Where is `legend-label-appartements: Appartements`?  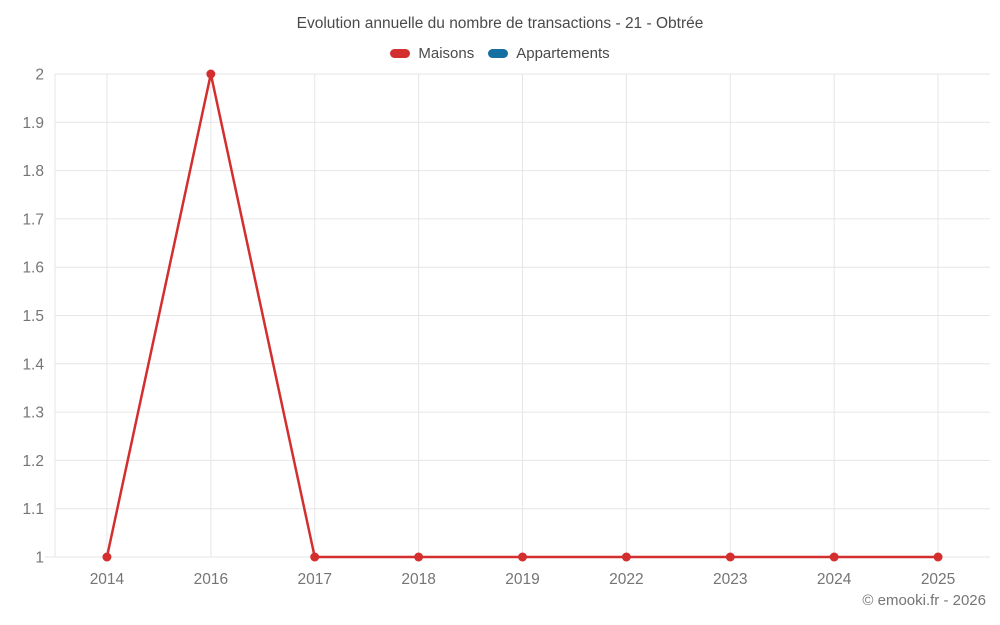 legend-label-appartements: Appartements is located at coordinates (563, 53).